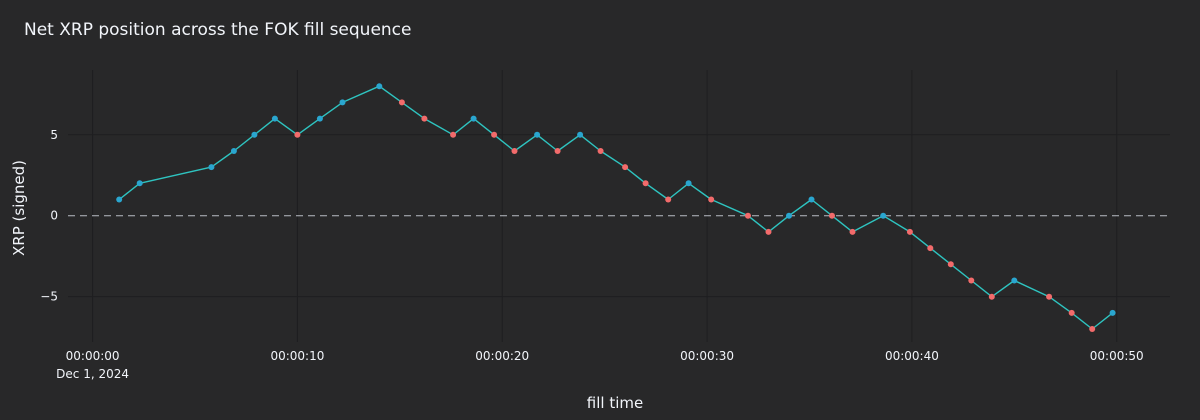  Describe the element at coordinates (49, 216) in the screenshot. I see `y-tick-labels: 5 0 −5` at that location.